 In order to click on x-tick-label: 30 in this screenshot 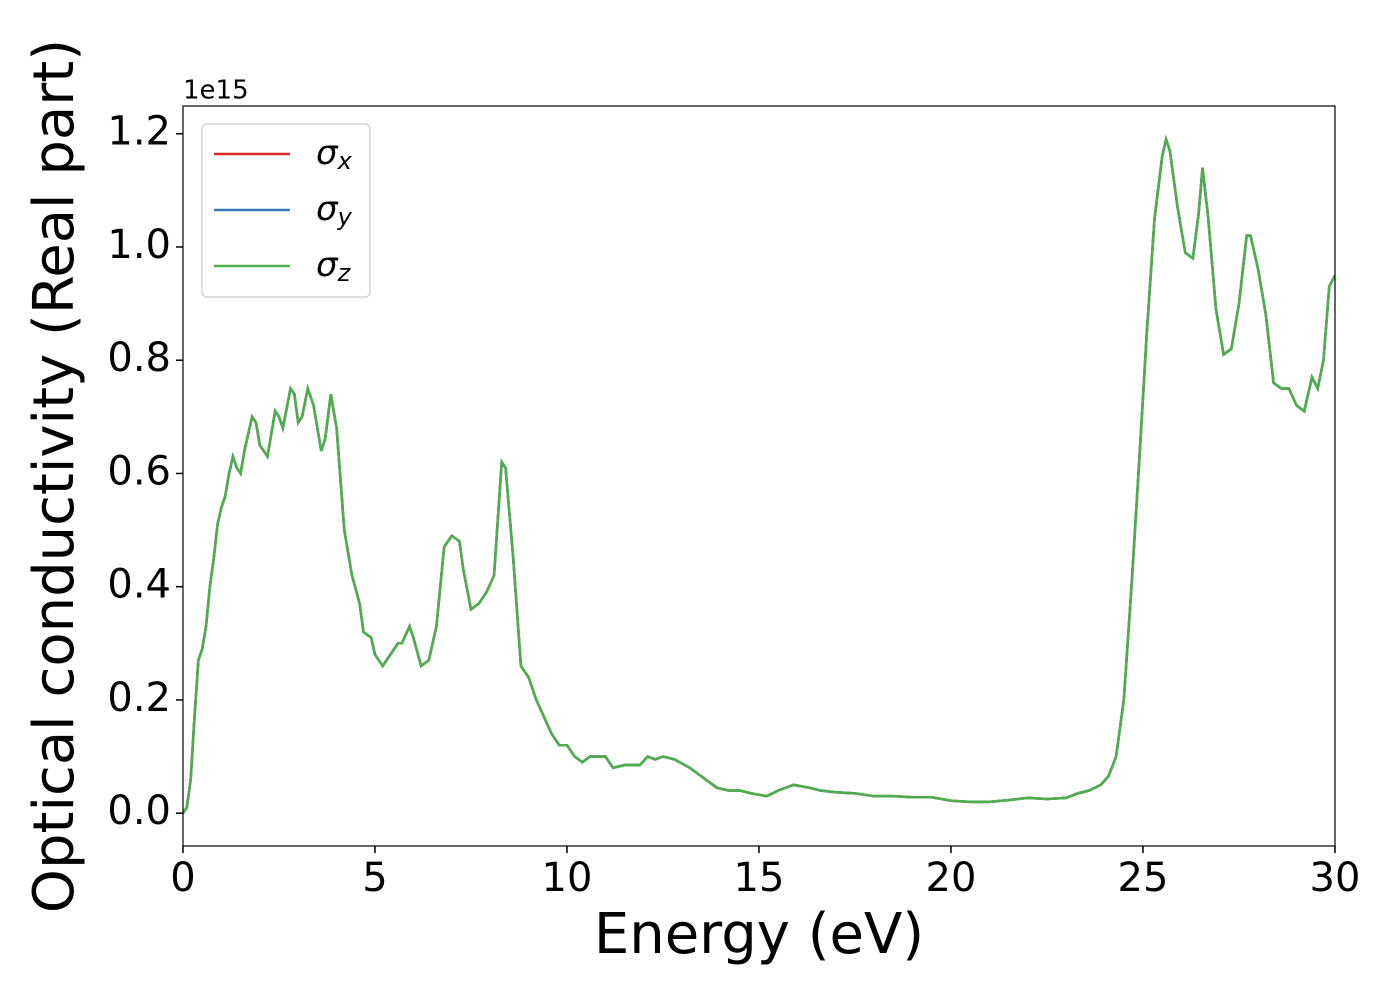, I will do `click(1335, 878)`.